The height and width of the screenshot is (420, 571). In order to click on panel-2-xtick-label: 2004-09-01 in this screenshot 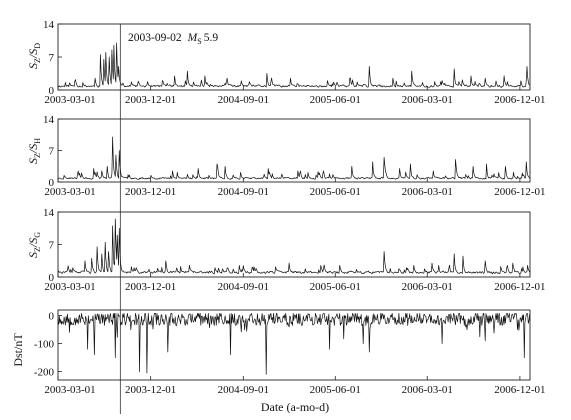, I will do `click(243, 192)`.